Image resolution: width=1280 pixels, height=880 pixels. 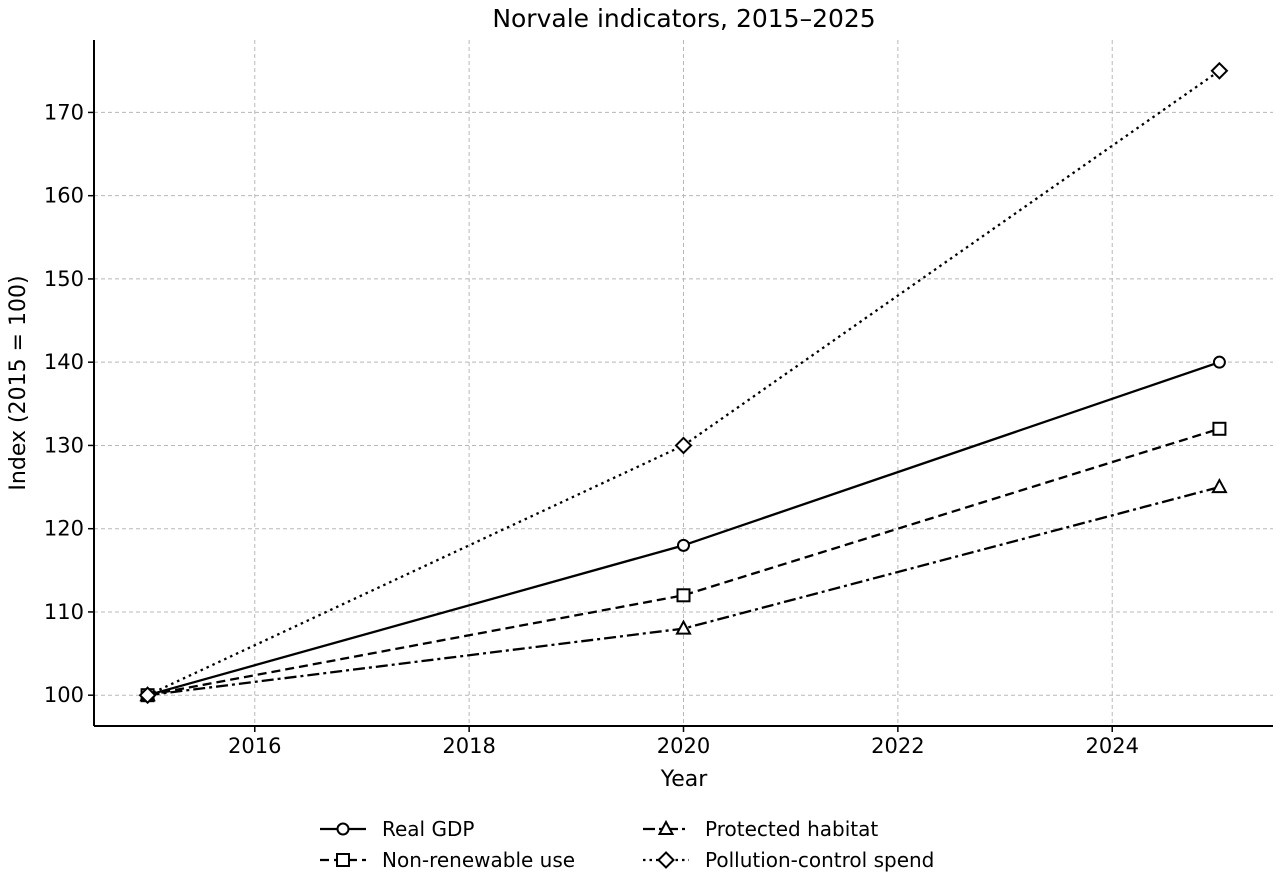 I want to click on x-tick-label: 2024, so click(x=1112, y=746).